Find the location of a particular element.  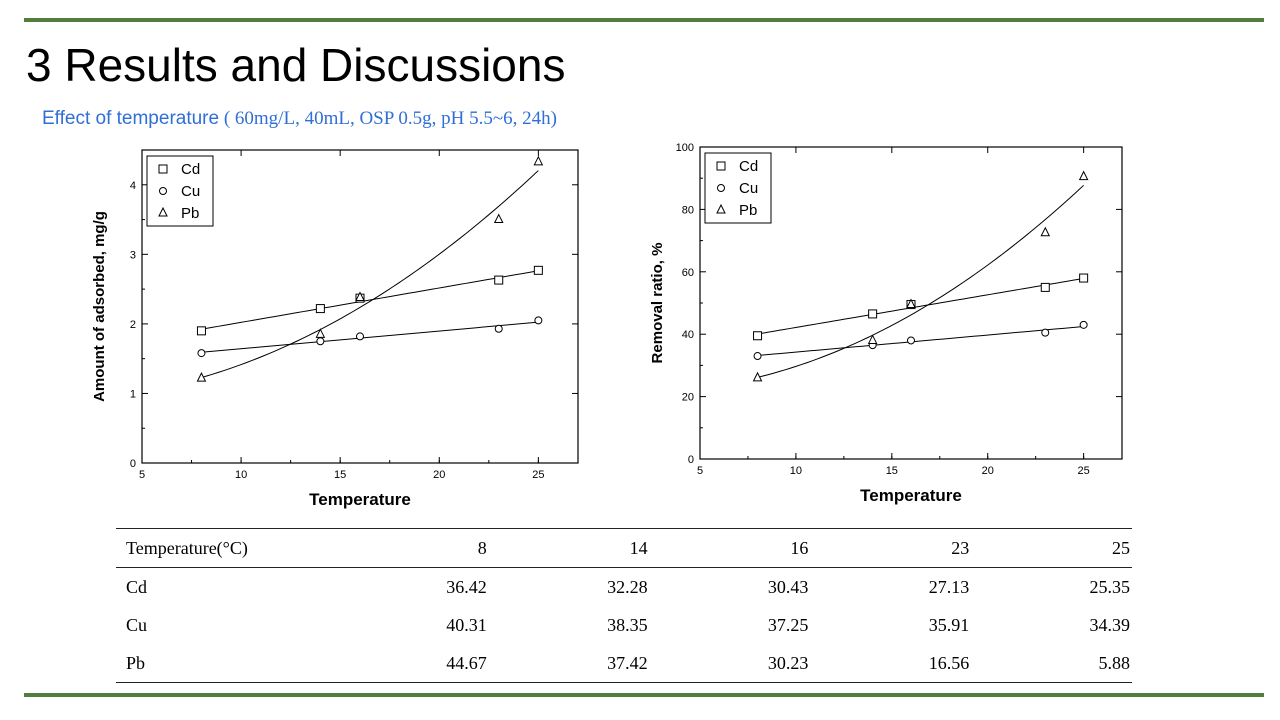

table-cell: 32.28 is located at coordinates (627, 586).